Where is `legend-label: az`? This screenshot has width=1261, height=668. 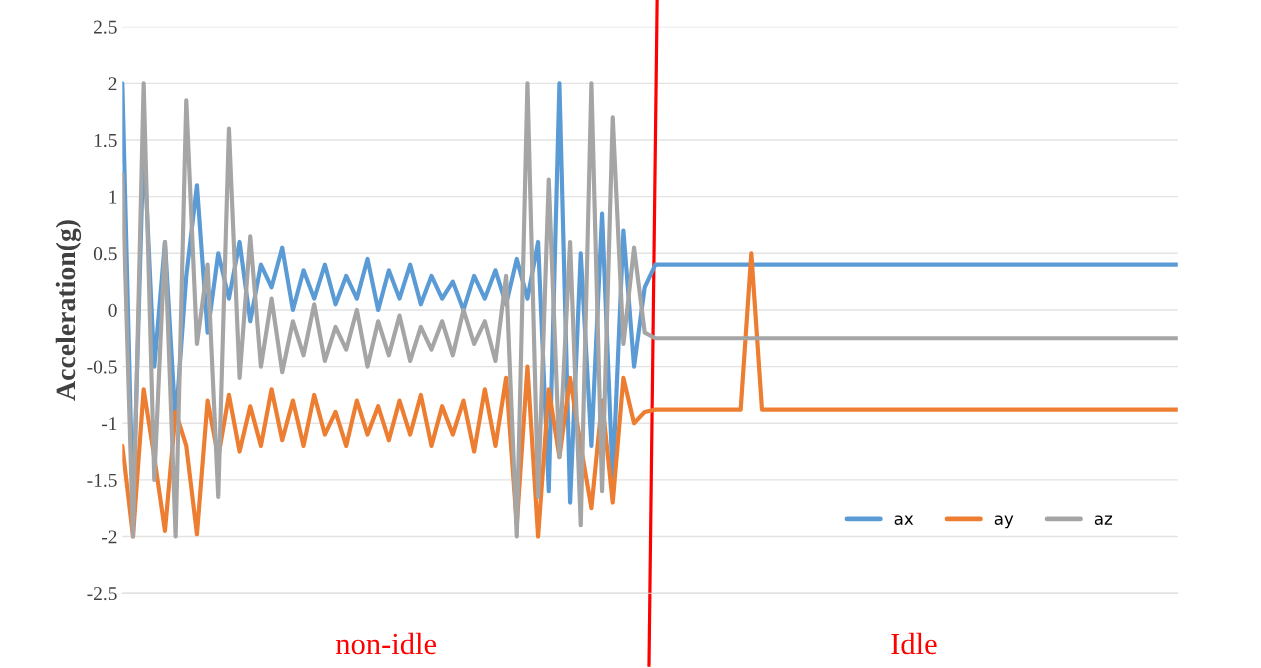
legend-label: az is located at coordinates (1103, 520).